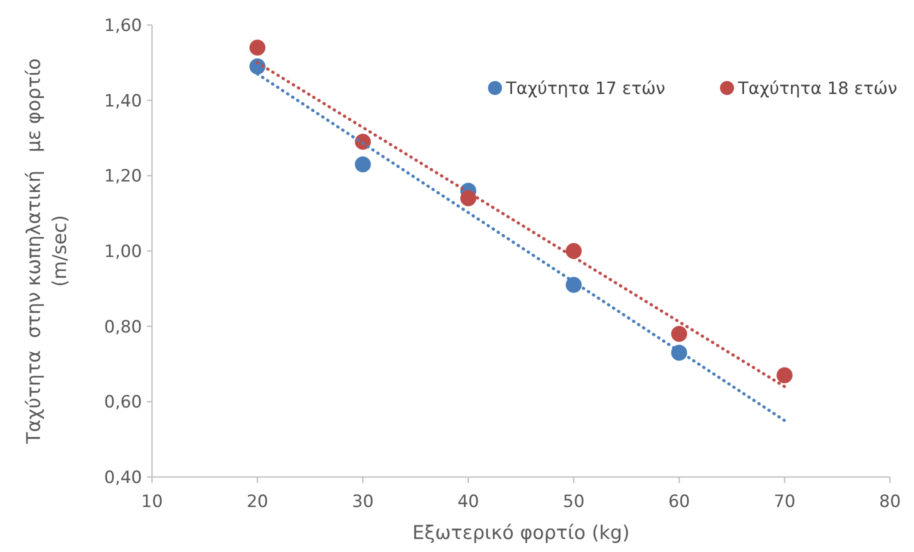 The image size is (914, 552). Describe the element at coordinates (817, 89) in the screenshot. I see `legend-label: Ταχύτητα 18 ετών` at that location.